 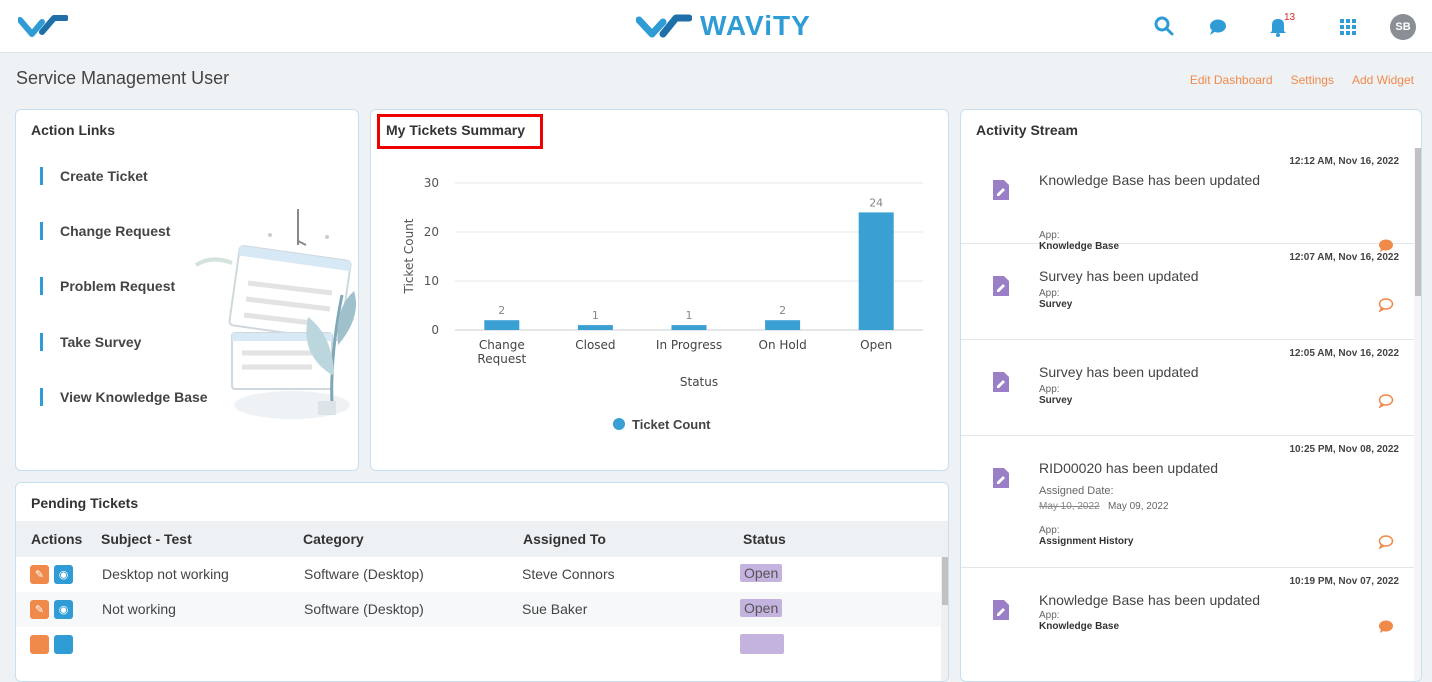 I want to click on app-name: Assignment History, so click(x=1086, y=541).